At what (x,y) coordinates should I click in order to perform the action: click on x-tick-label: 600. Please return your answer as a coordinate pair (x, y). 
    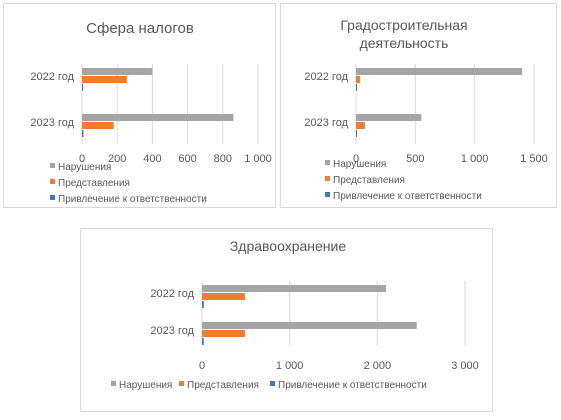
    Looking at the image, I should click on (187, 159).